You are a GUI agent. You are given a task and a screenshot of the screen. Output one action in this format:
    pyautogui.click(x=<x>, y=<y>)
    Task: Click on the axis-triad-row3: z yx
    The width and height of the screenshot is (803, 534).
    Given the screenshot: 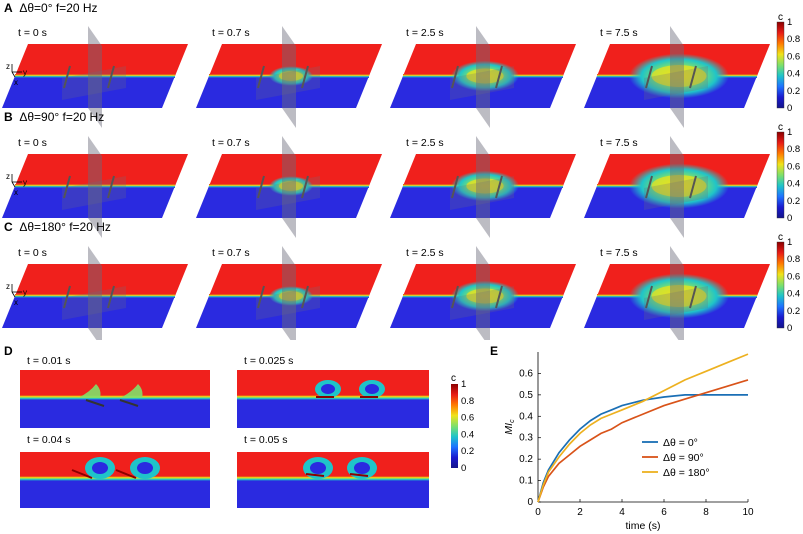 What is the action you would take?
    pyautogui.click(x=16, y=294)
    